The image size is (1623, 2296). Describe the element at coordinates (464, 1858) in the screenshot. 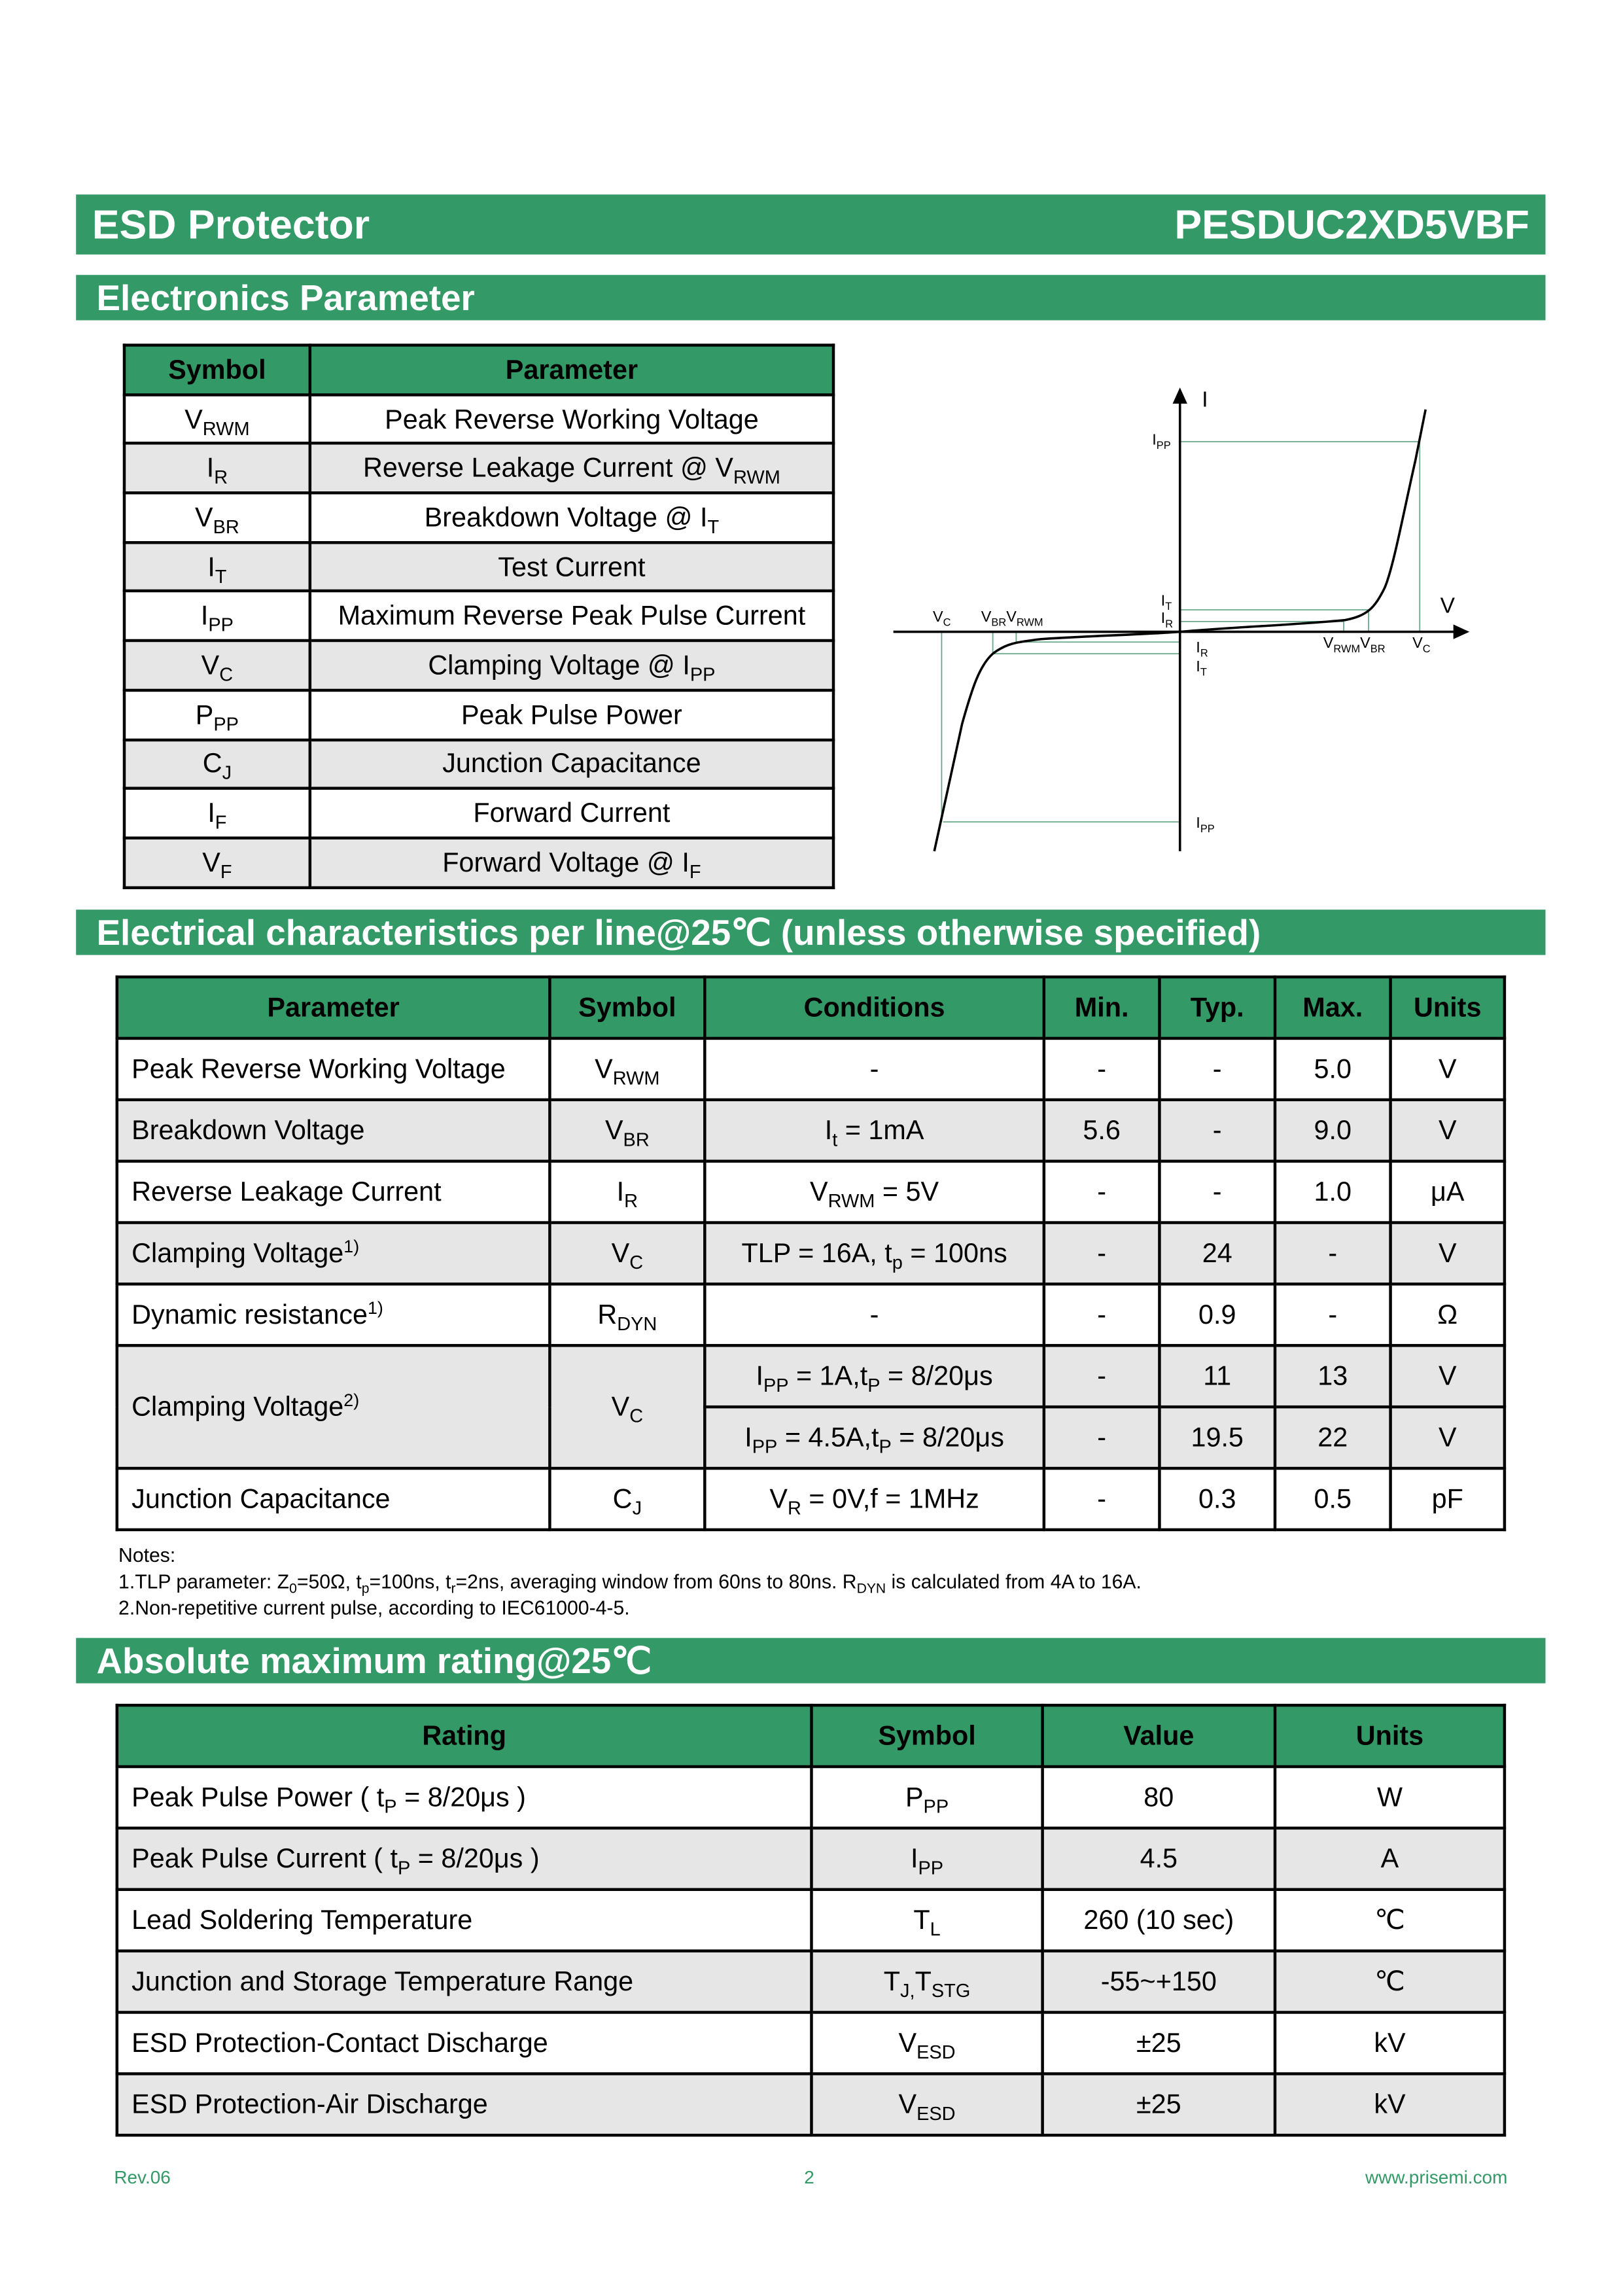

I see `rating-cell: Peak Pulse Current ( tP = 8/20μs )` at that location.